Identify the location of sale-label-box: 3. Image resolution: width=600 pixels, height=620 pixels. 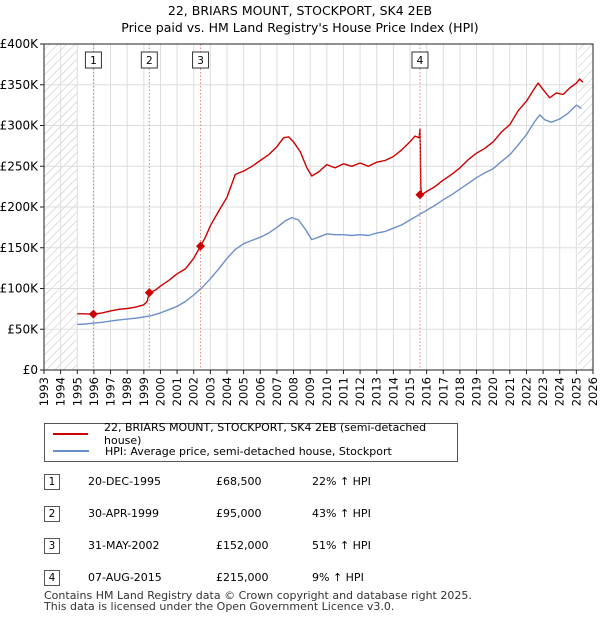
(201, 60).